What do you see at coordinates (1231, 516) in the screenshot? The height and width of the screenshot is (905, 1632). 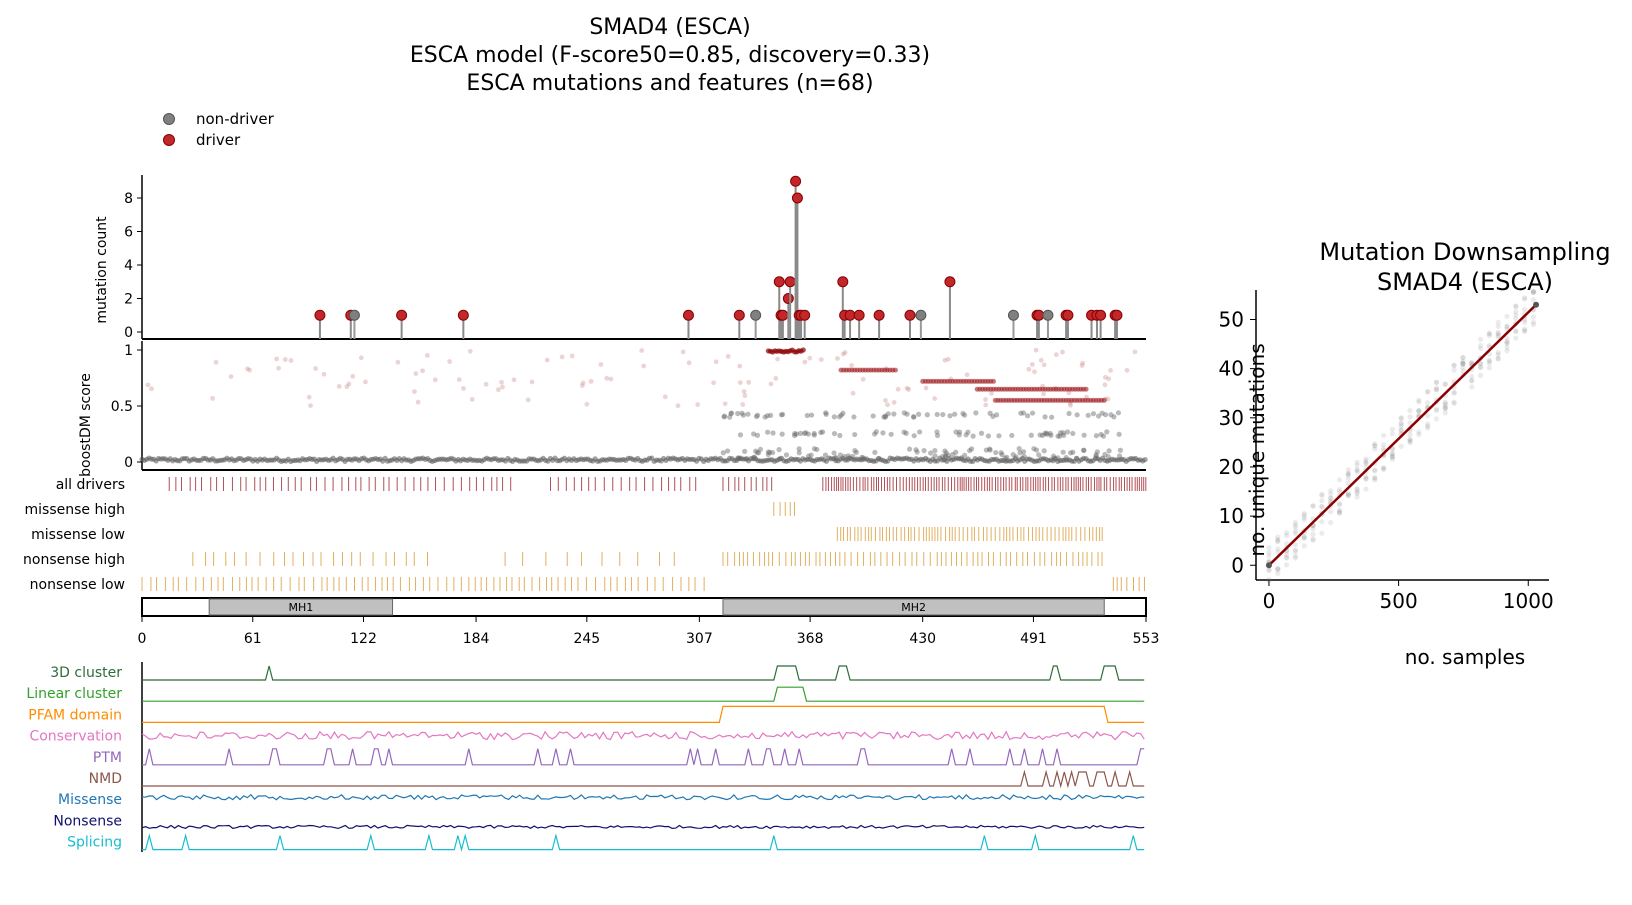 I see `downsampling-y-tick-label: 10` at bounding box center [1231, 516].